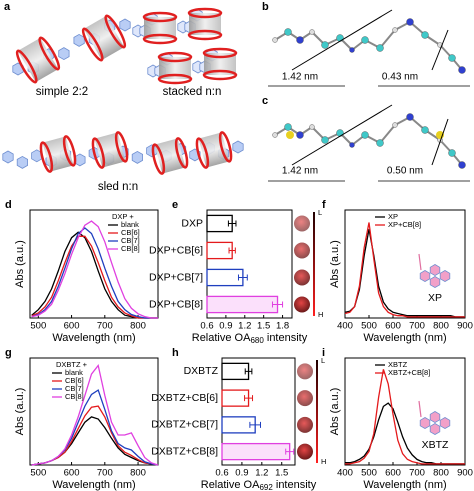 The width and height of the screenshot is (474, 491). I want to click on x-tick-label: 500, so click(369, 326).